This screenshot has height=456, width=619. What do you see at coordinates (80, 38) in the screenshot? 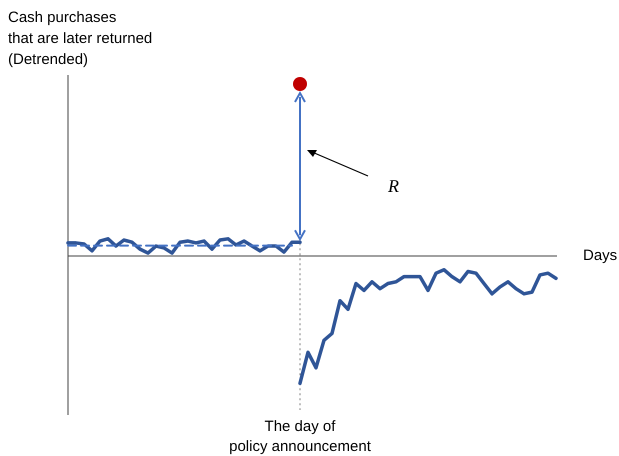
I see `y-axis-title: Cash purchases that are later returned (Detrended)` at bounding box center [80, 38].